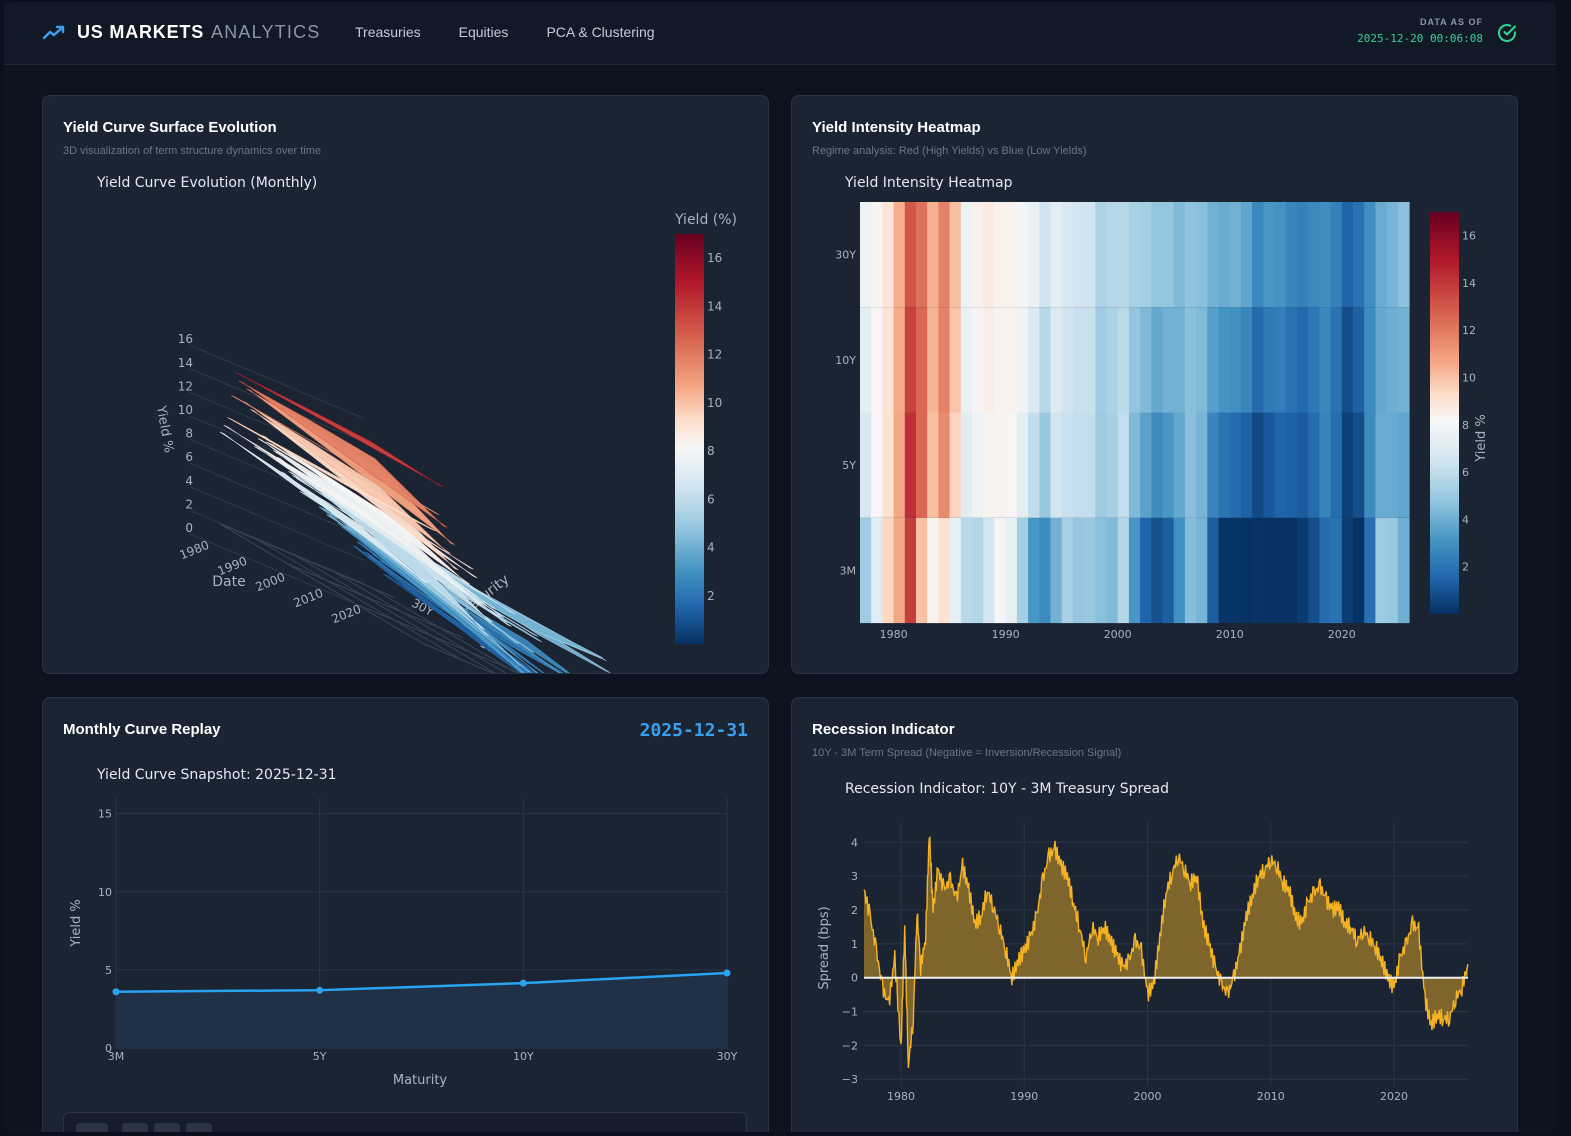  I want to click on next-button, so click(167, 1127).